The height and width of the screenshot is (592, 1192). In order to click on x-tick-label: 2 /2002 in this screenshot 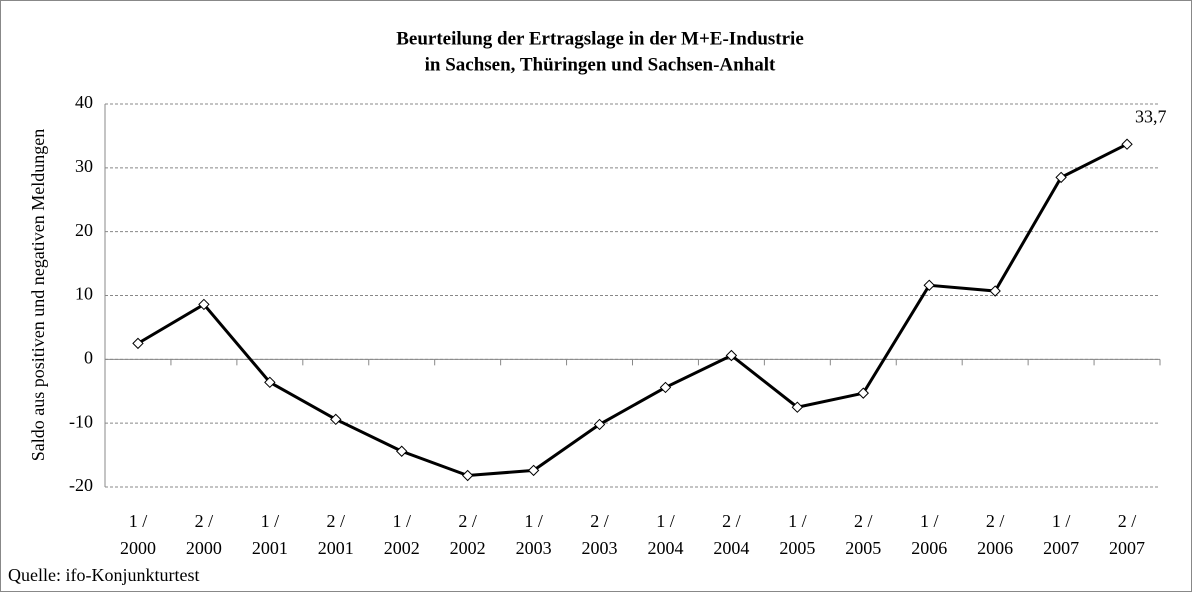, I will do `click(468, 534)`.